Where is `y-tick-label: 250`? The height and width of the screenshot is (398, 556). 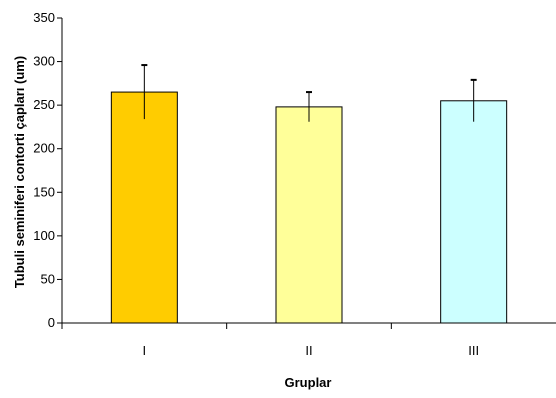
y-tick-label: 250 is located at coordinates (44, 104).